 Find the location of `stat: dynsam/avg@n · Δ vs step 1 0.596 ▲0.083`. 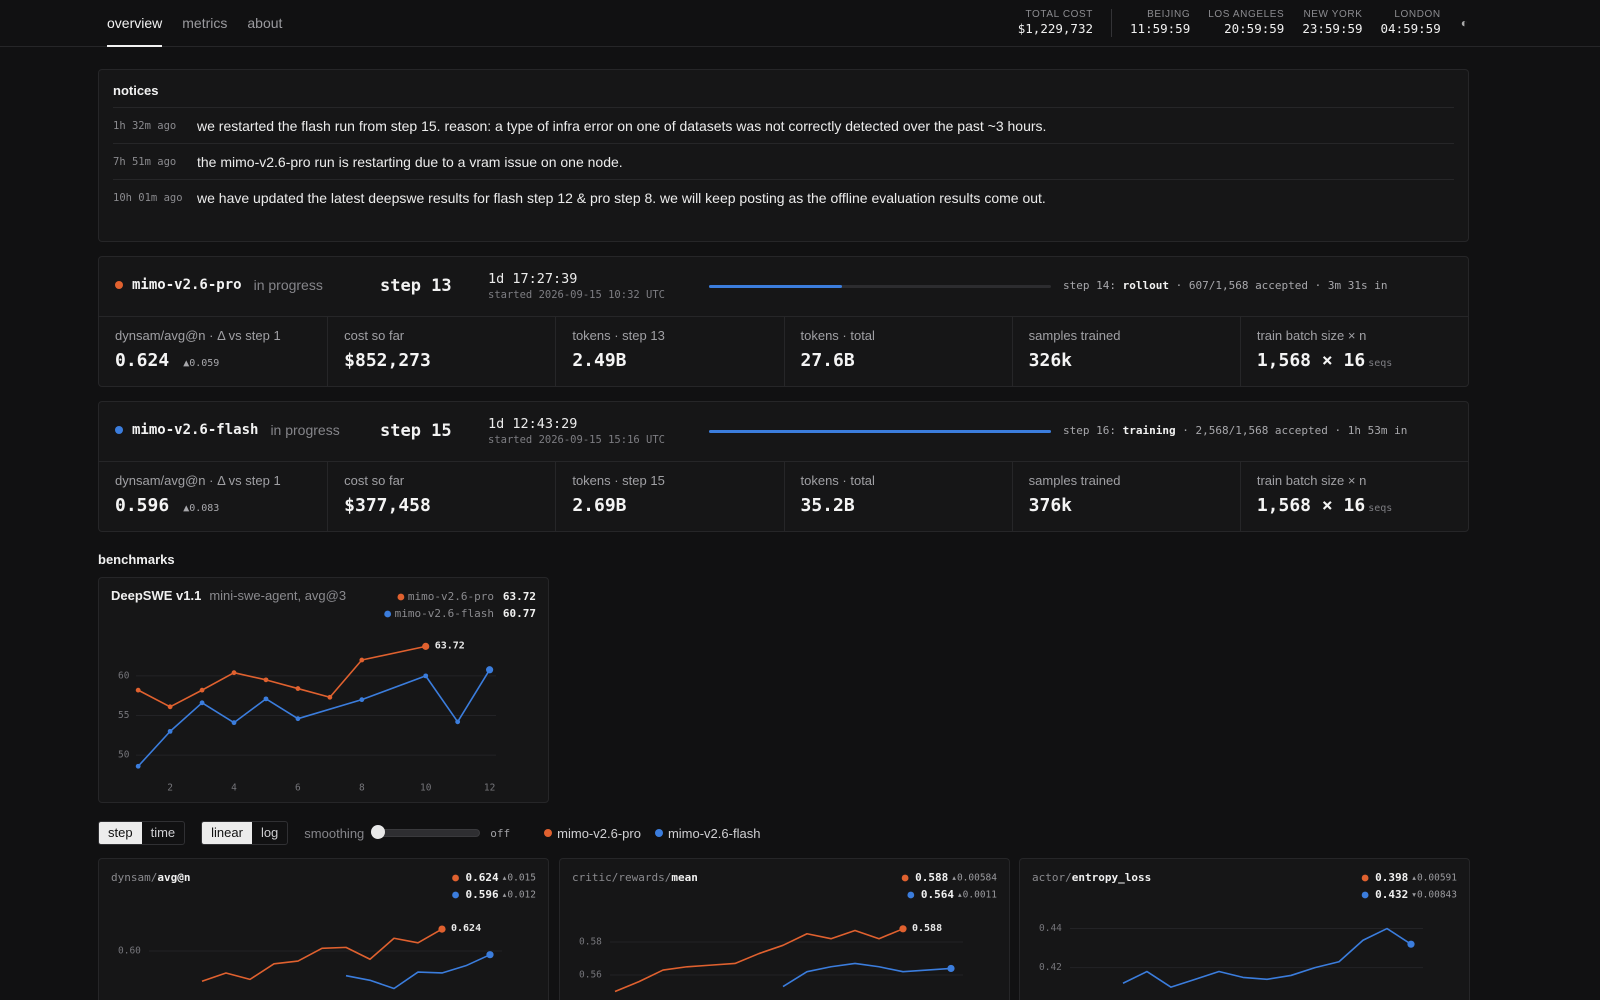

stat: dynsam/avg@n · Δ vs step 1 0.596 ▲0.083 is located at coordinates (213, 496).